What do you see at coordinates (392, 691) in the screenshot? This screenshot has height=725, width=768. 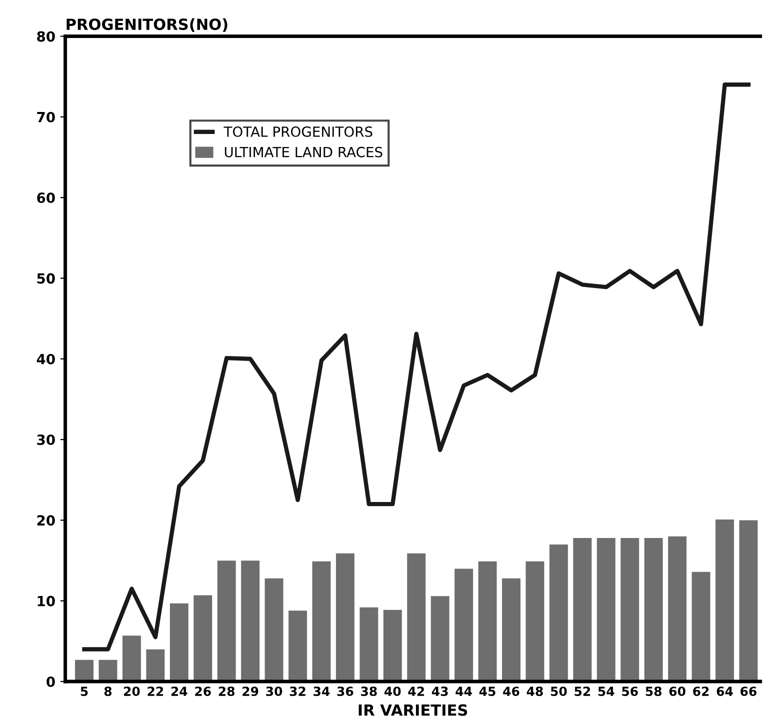 I see `x-tick-label: 40` at bounding box center [392, 691].